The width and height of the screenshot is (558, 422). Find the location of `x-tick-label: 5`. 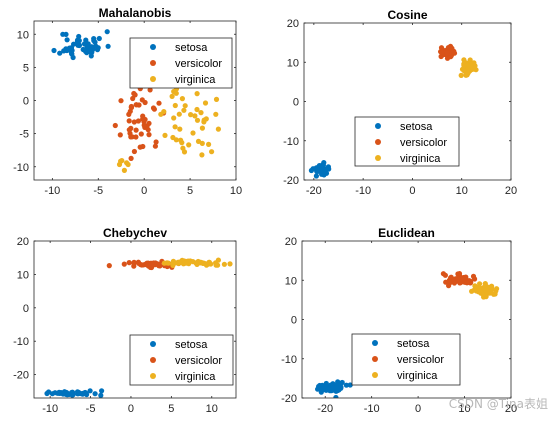

x-tick-label: 5 is located at coordinates (171, 409).